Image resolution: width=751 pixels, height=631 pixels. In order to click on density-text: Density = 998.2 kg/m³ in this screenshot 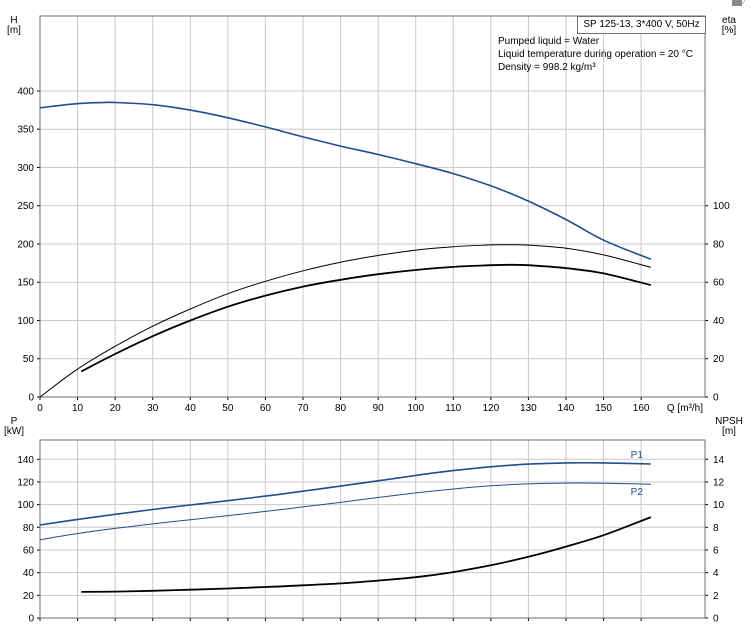, I will do `click(547, 67)`.